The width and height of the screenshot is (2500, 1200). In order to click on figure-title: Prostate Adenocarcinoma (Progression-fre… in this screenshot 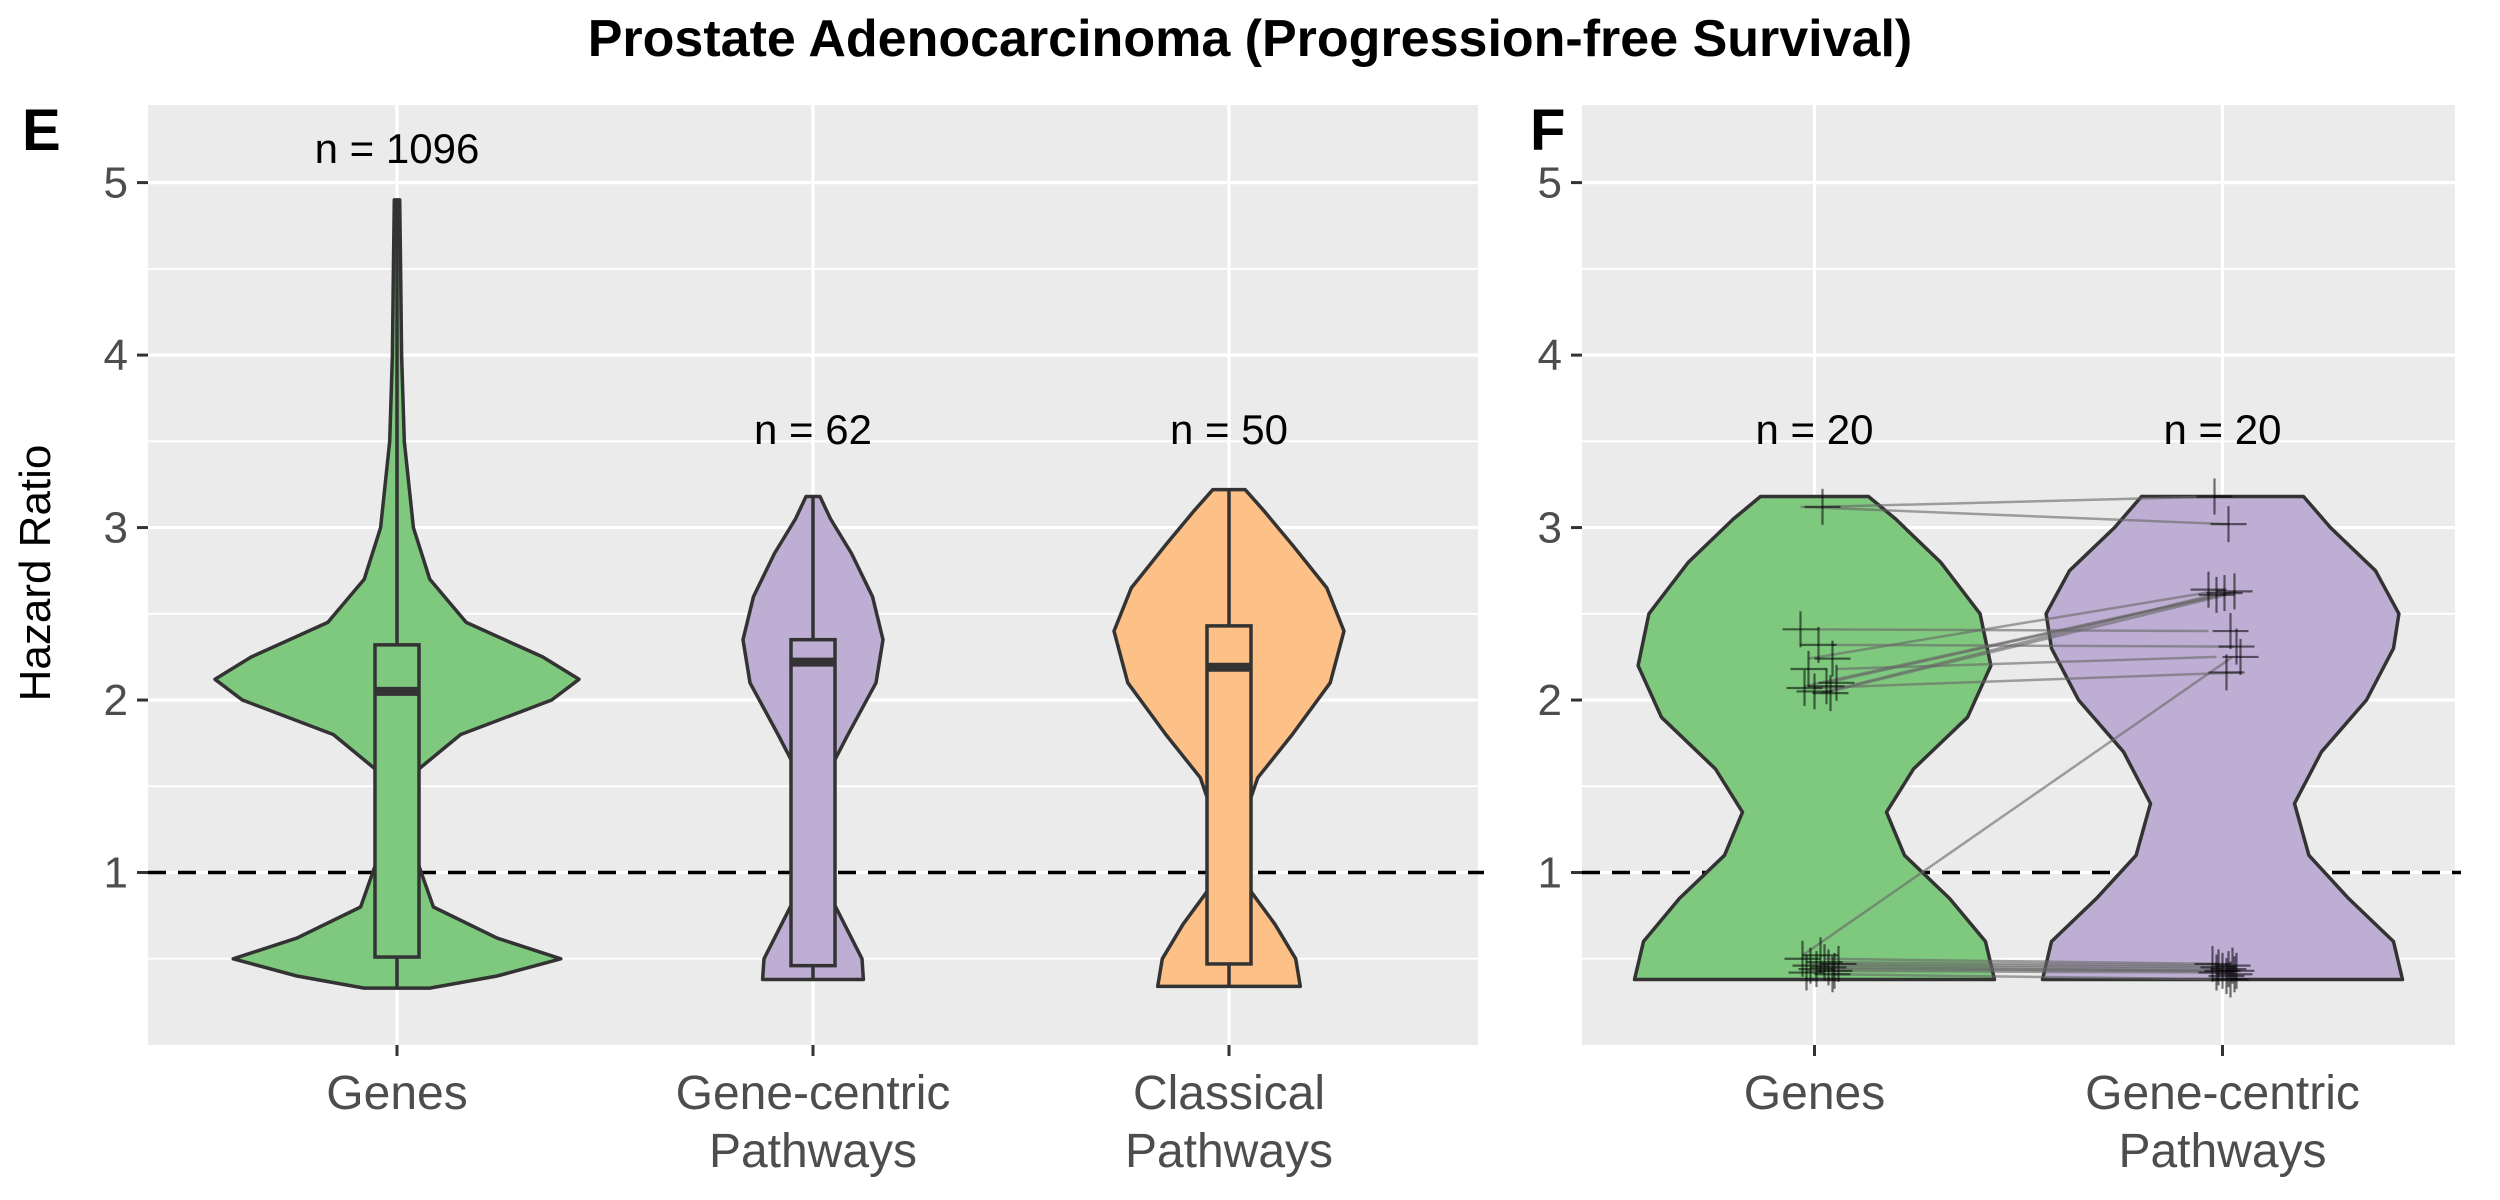, I will do `click(1250, 39)`.